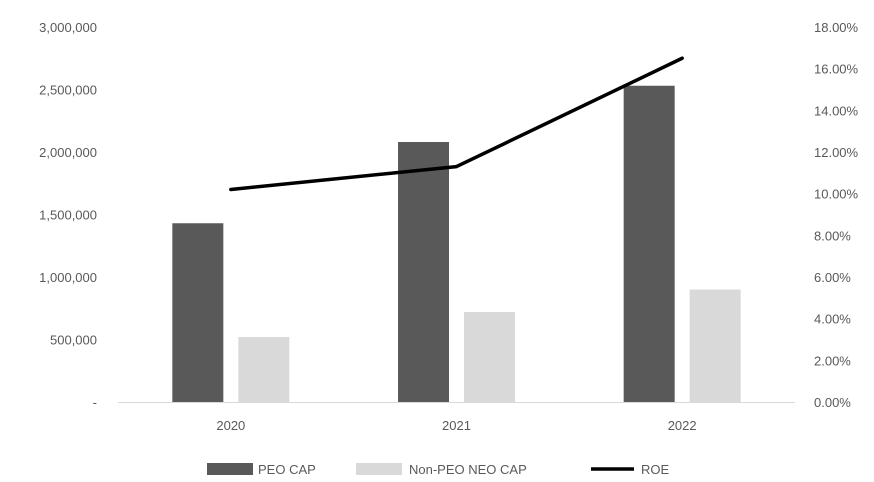 The image size is (874, 482). What do you see at coordinates (423, 272) in the screenshot?
I see `bar-peo-cap-2021` at bounding box center [423, 272].